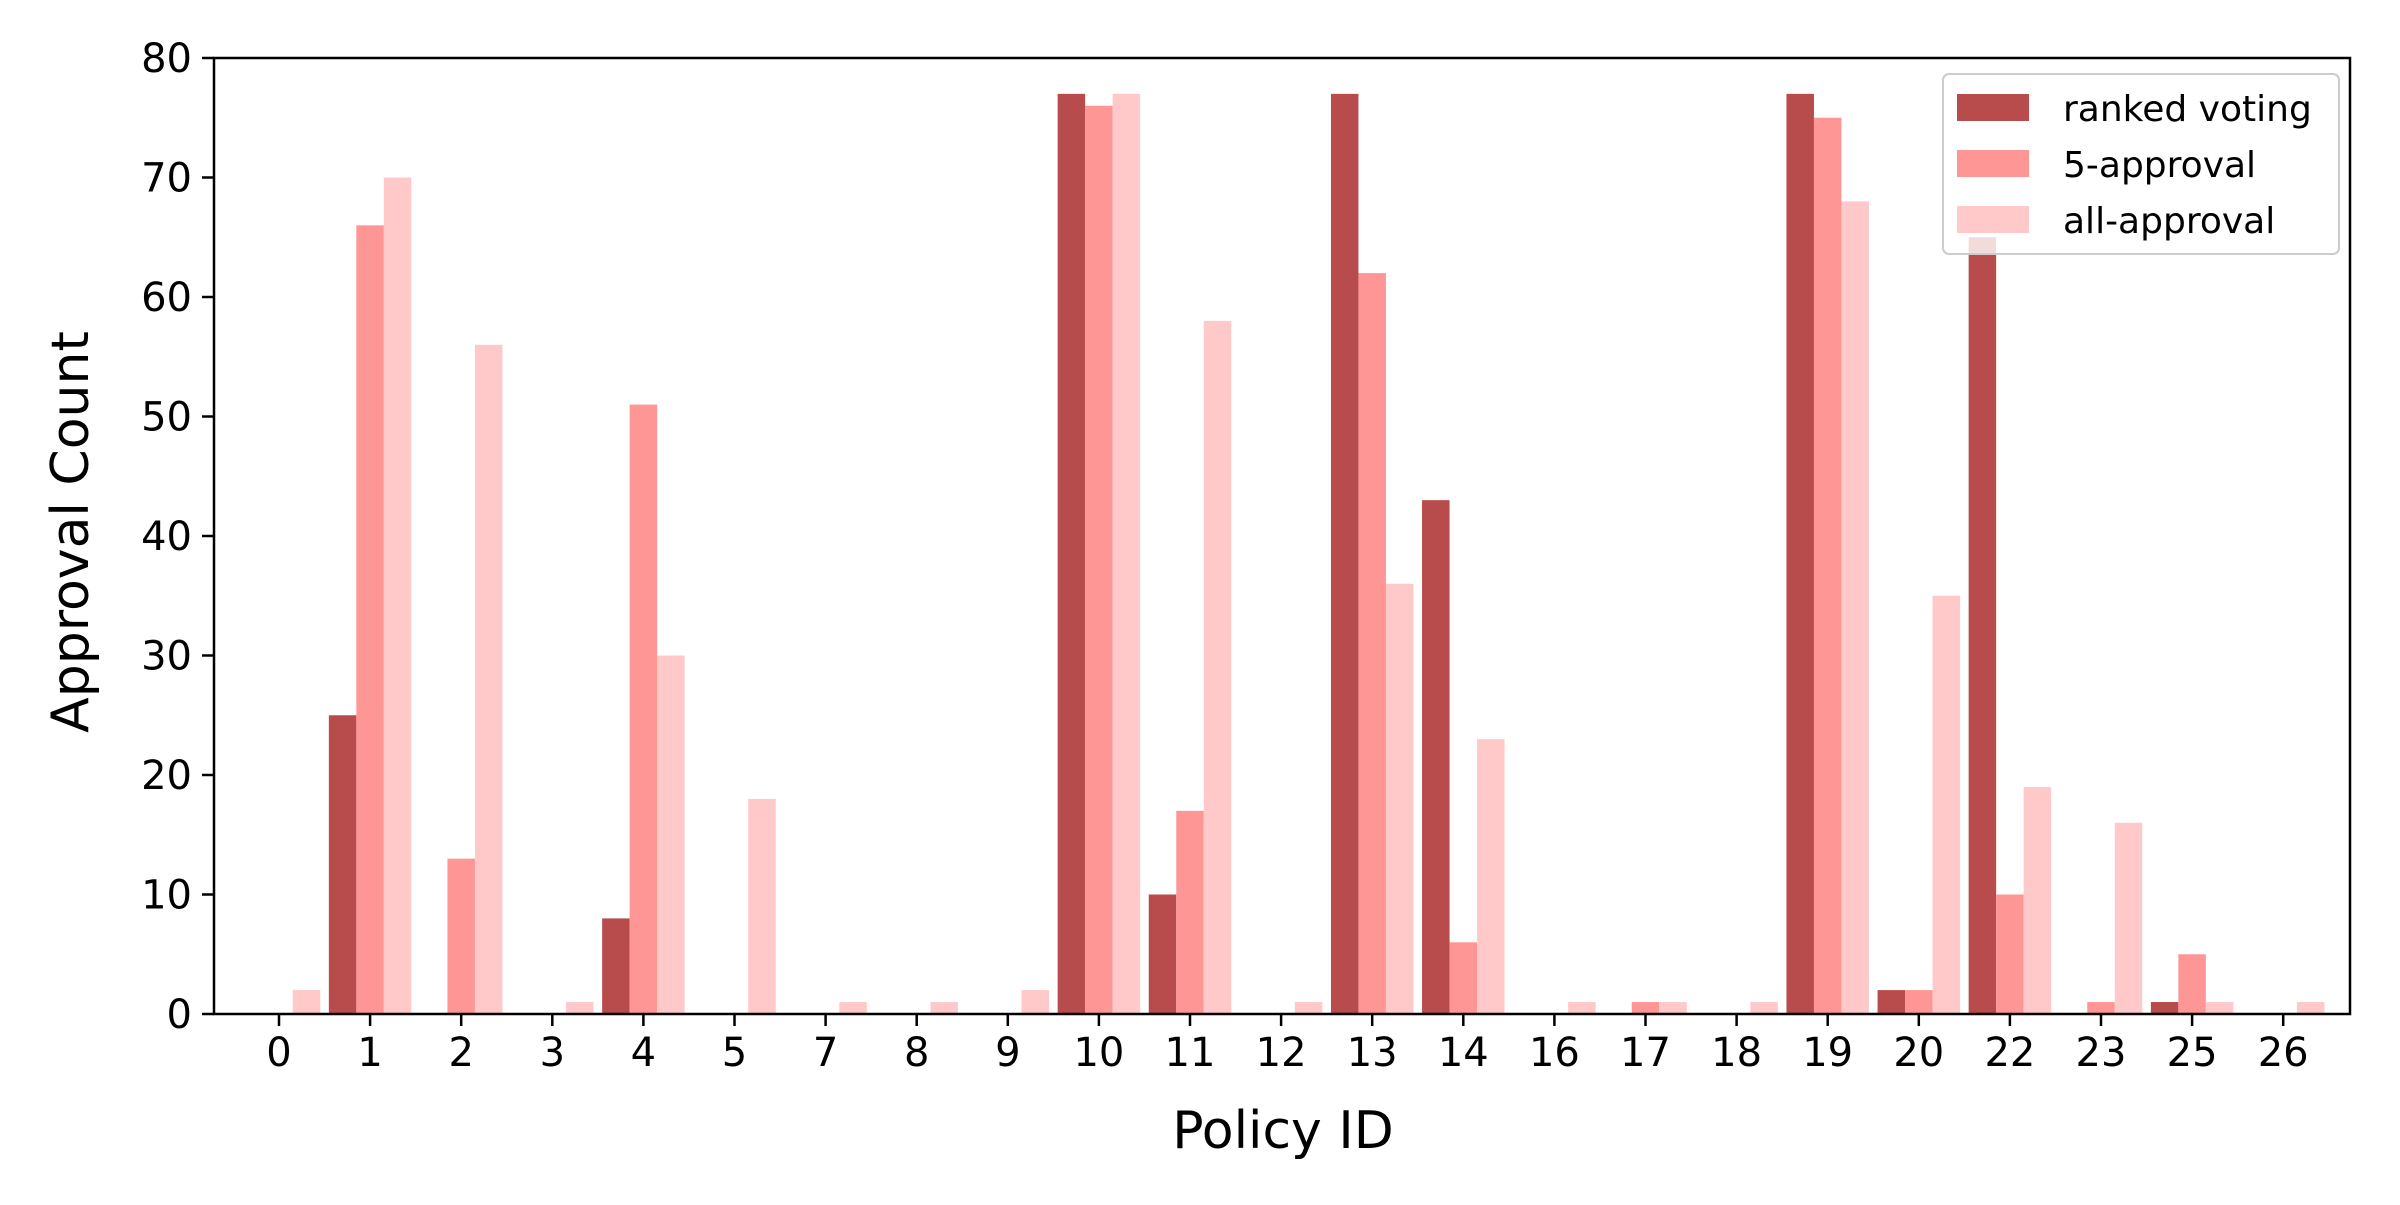 This screenshot has width=2400, height=1205. I want to click on y-tick-label: 10, so click(166, 896).